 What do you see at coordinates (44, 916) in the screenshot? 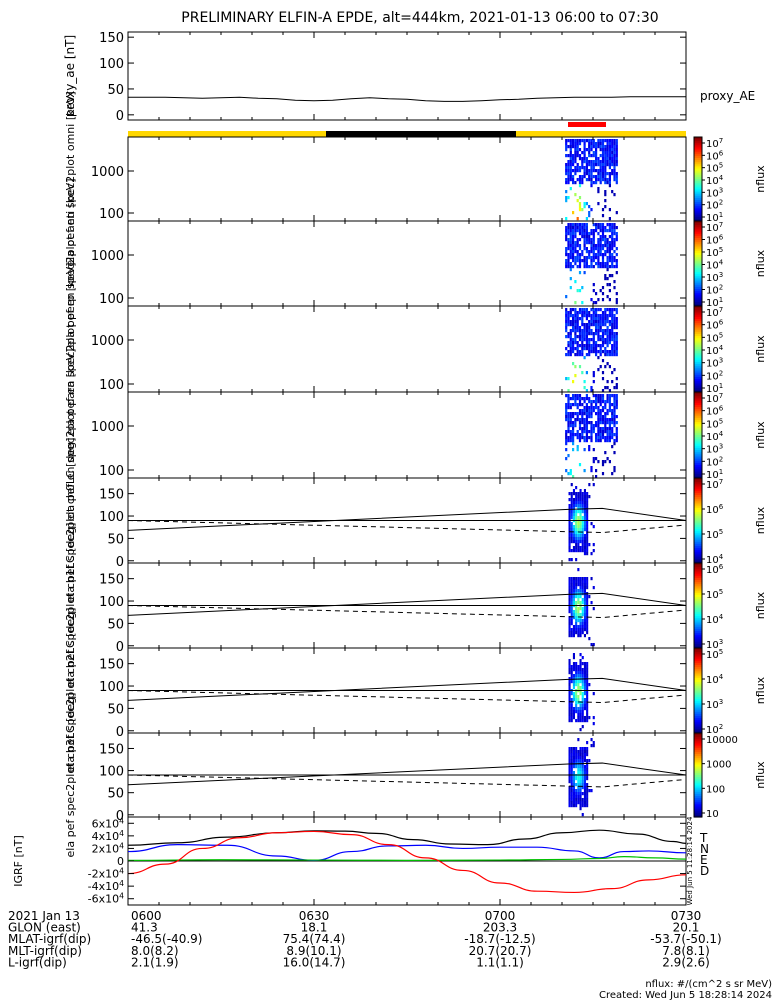
I see `ephemeris-label: 2021 Jan 13` at bounding box center [44, 916].